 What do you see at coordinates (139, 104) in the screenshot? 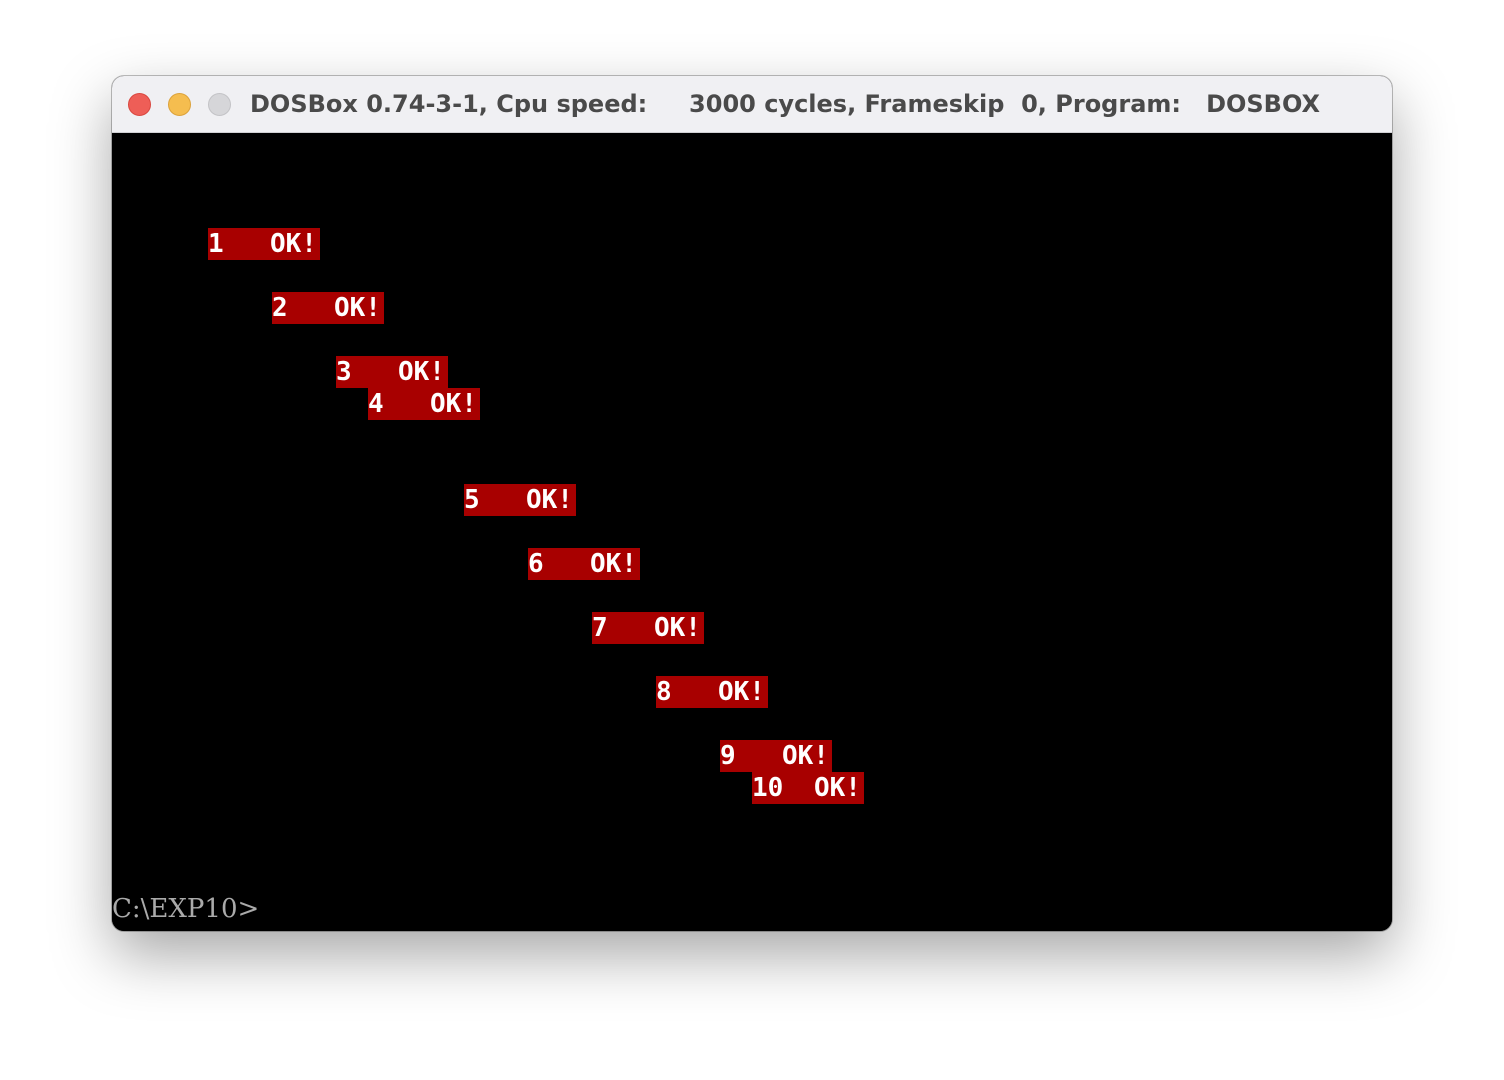
I see `close-button` at bounding box center [139, 104].